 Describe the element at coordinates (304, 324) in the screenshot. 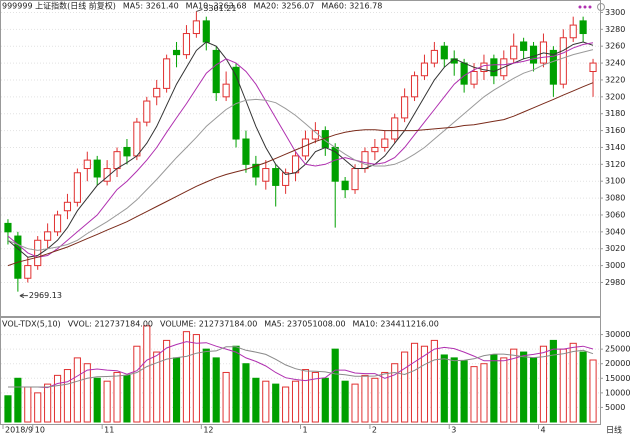

I see `header-label: MA5: 237051008.00` at that location.